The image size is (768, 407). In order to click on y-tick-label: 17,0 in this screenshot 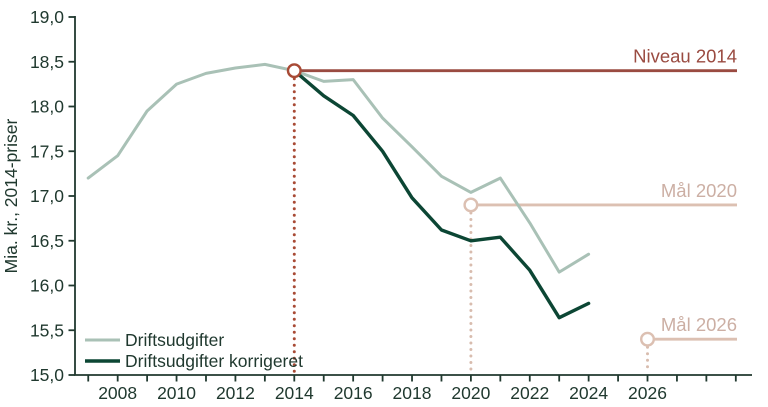, I will do `click(47, 196)`.